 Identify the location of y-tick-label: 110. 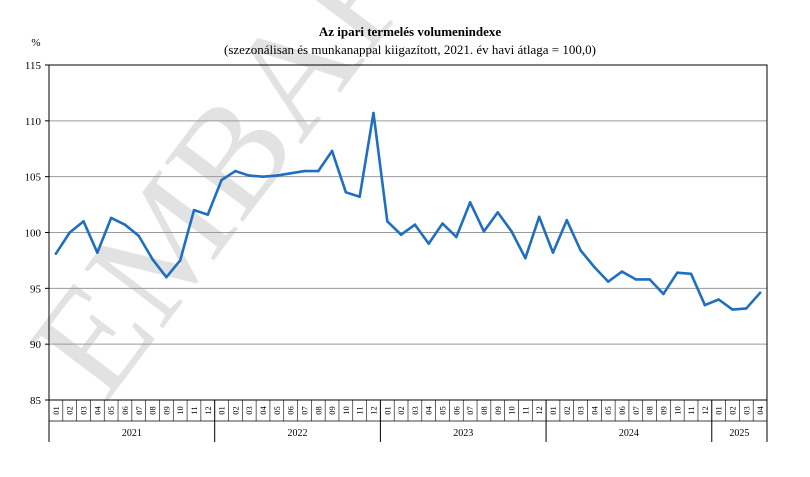
(33, 122).